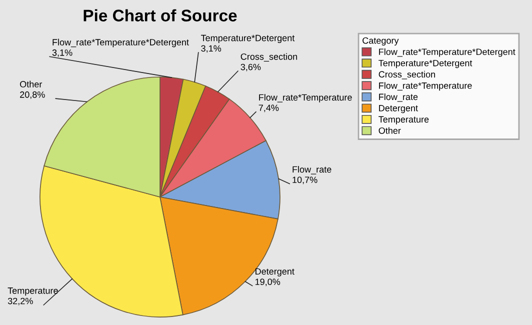 Image resolution: width=532 pixels, height=325 pixels. What do you see at coordinates (32, 95) in the screenshot?
I see `data-label: 20,8%` at bounding box center [32, 95].